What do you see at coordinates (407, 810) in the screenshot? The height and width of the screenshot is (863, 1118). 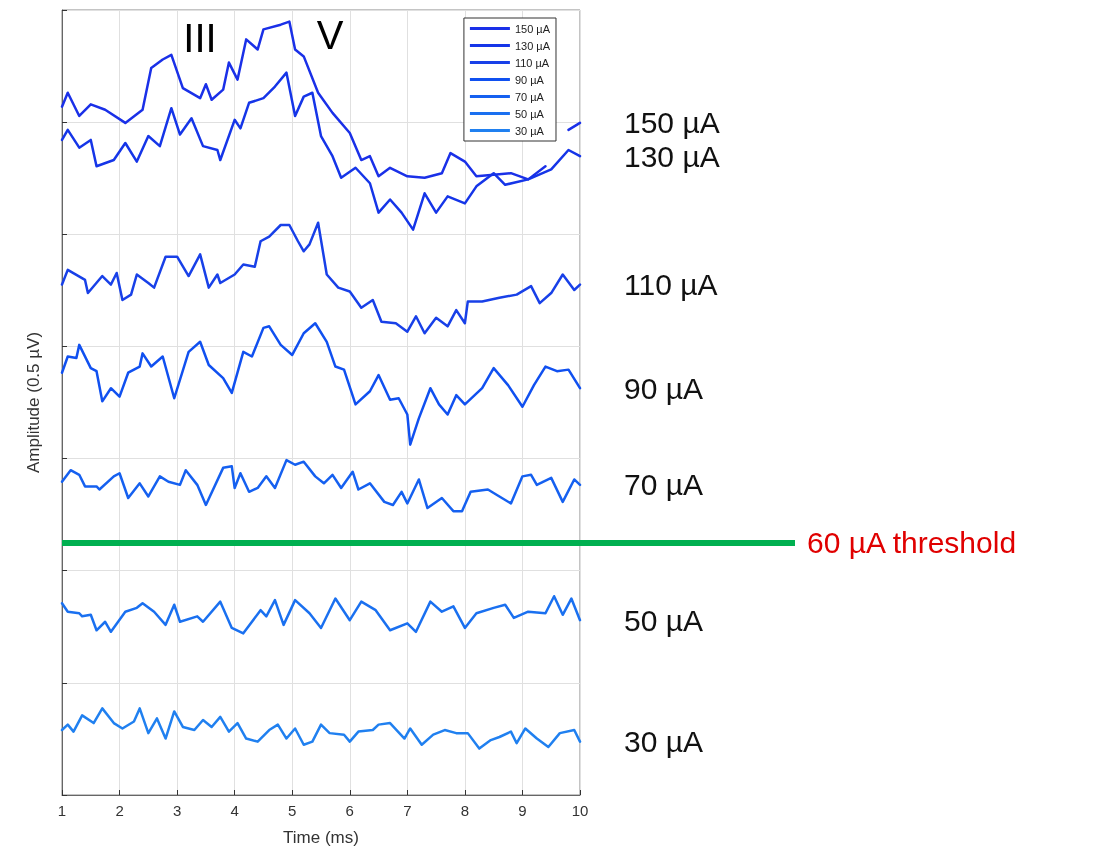 I see `x-tick-label: 7` at bounding box center [407, 810].